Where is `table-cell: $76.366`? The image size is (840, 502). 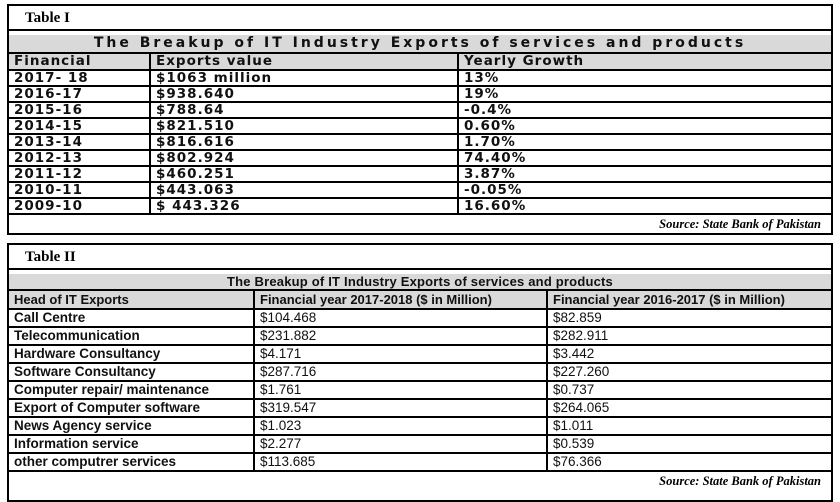 table-cell: $76.366 is located at coordinates (688, 462).